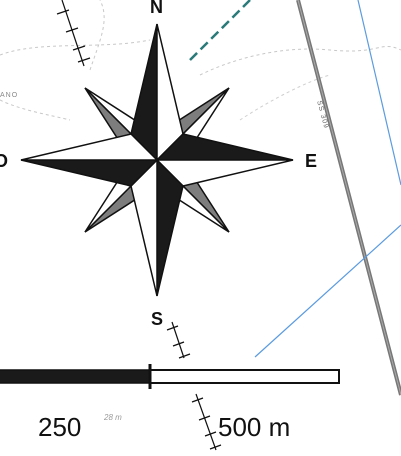 The image size is (401, 456). I want to click on scale-bar, so click(170, 376).